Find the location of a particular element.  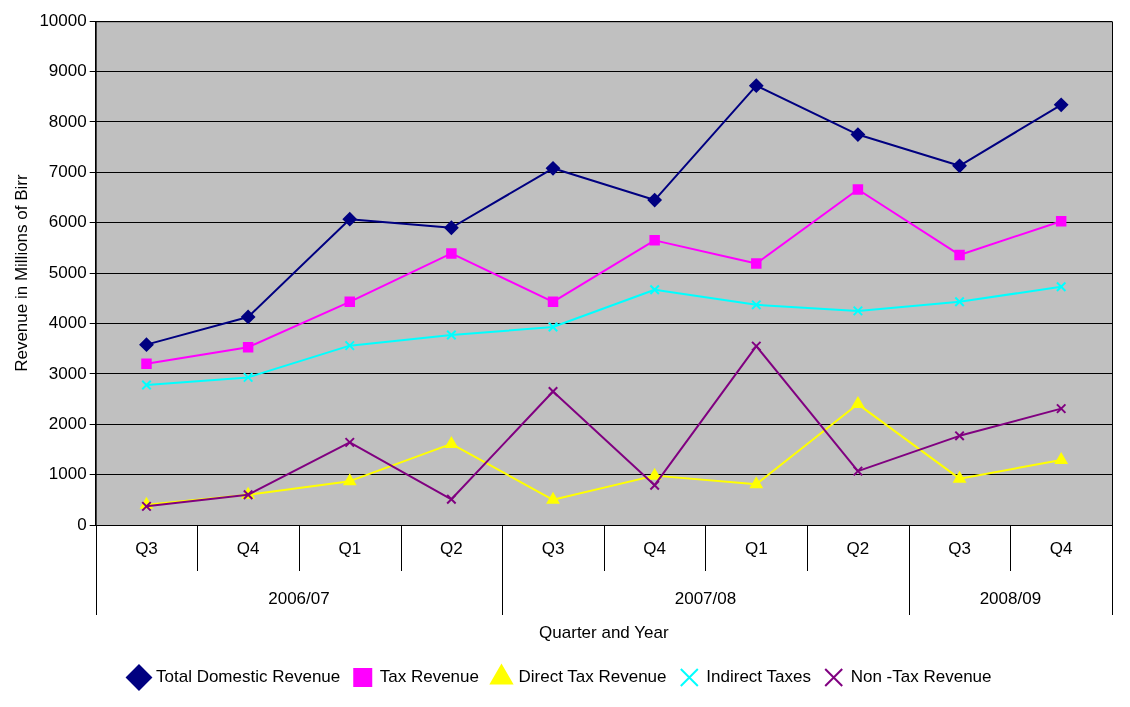

y-tick-label: 4000 is located at coordinates (67, 323).